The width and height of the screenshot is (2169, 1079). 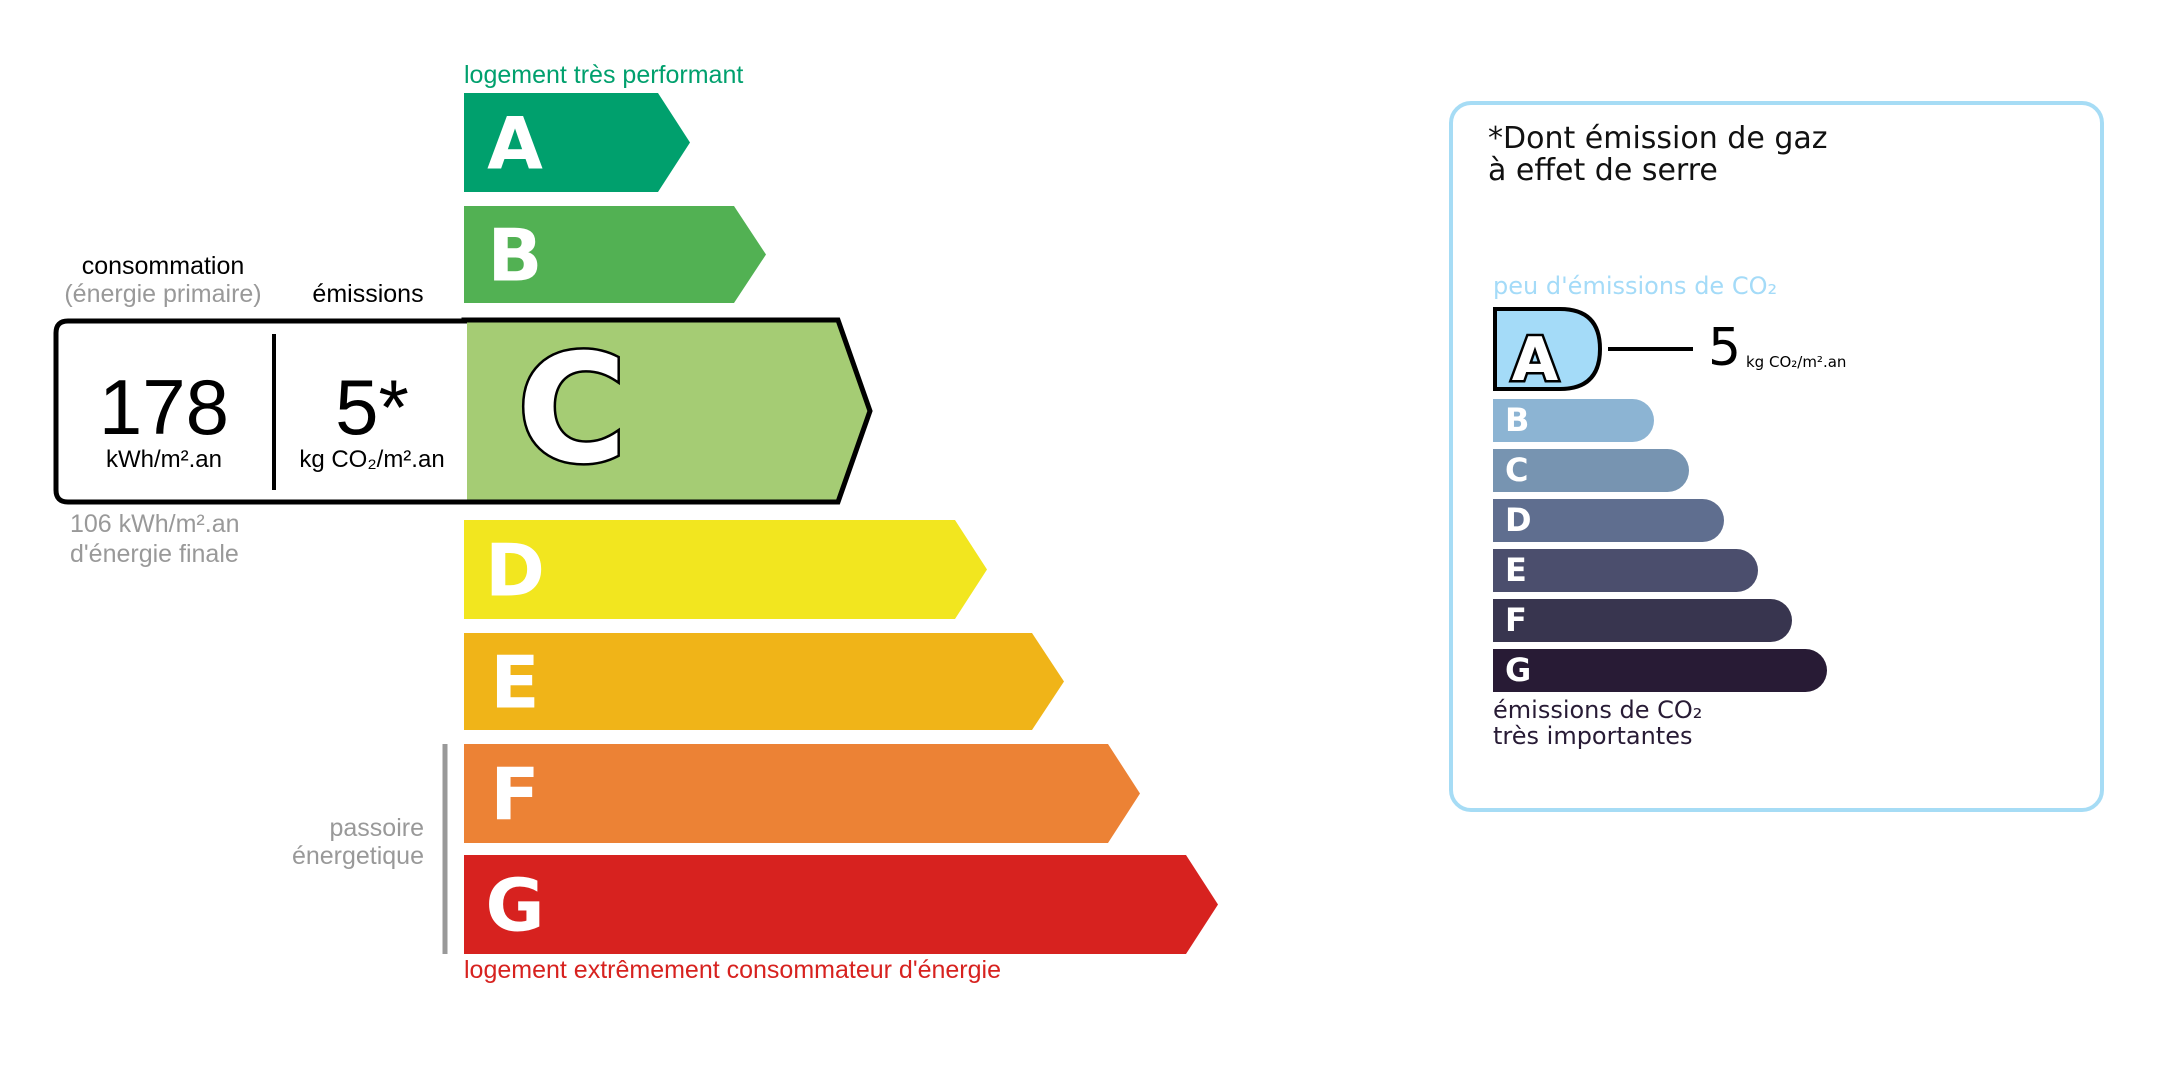 What do you see at coordinates (377, 828) in the screenshot?
I see `passoire-label-1: passoire` at bounding box center [377, 828].